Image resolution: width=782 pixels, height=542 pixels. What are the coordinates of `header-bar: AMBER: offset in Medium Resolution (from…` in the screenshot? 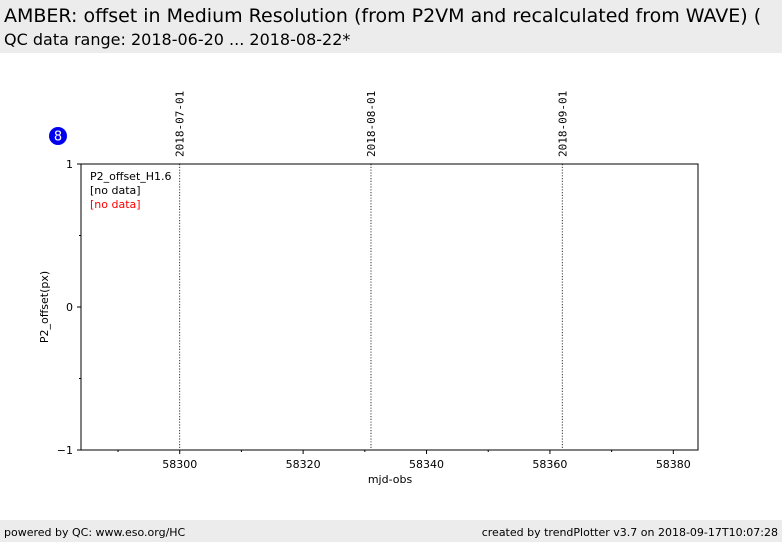 It's located at (391, 26).